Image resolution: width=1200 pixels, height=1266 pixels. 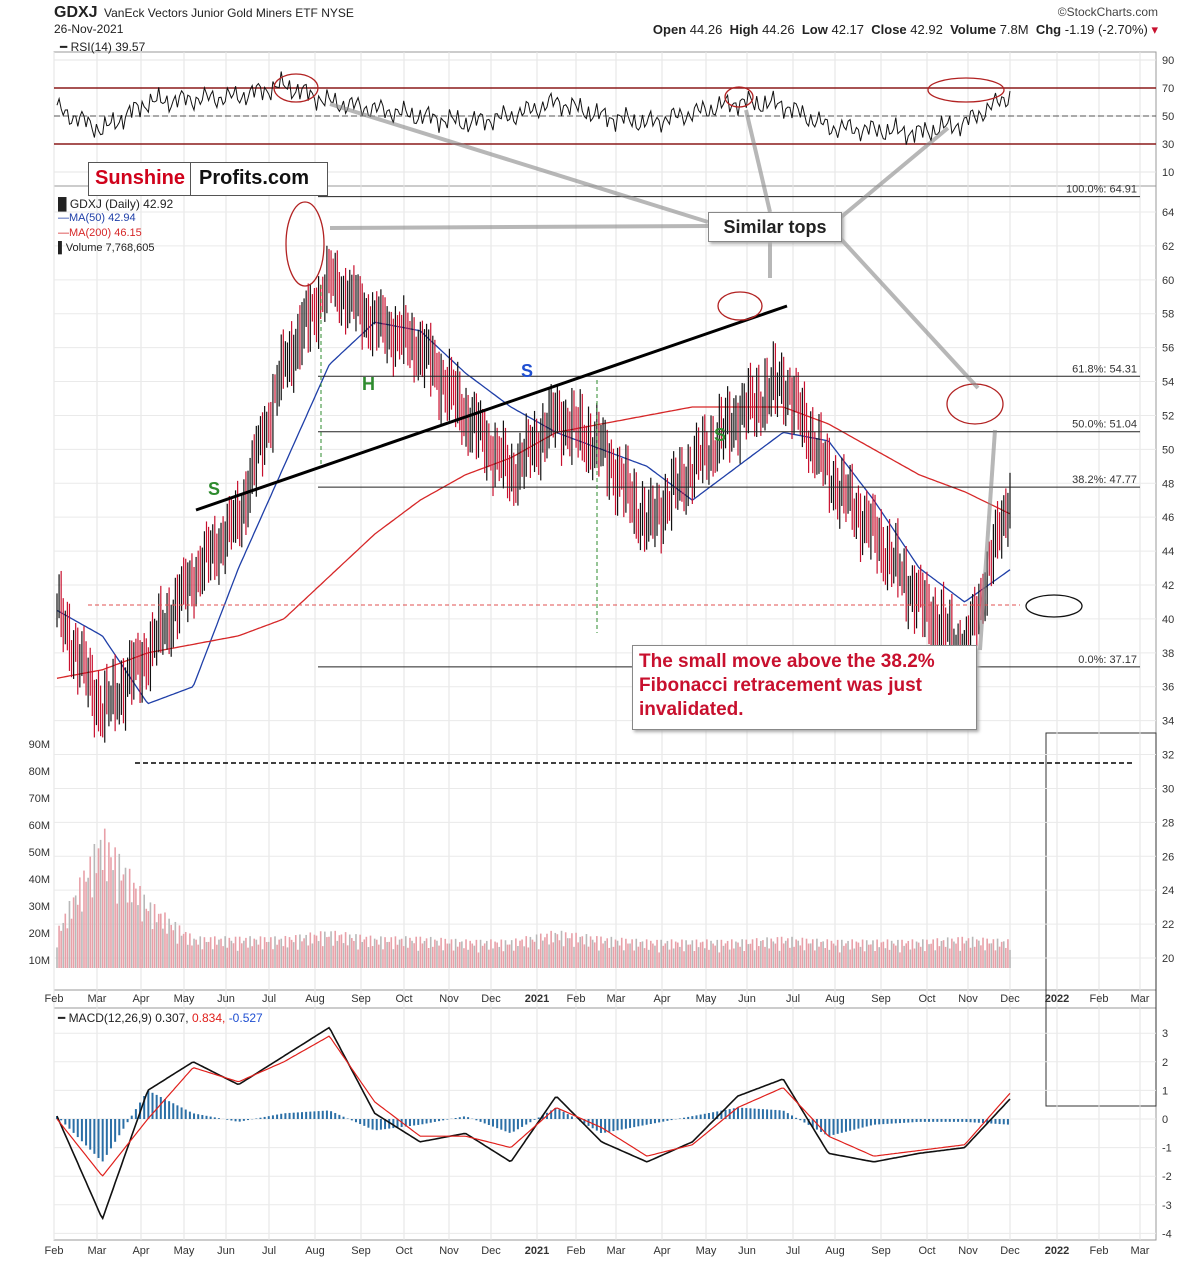 I want to click on hs-head-label: H, so click(x=368, y=384).